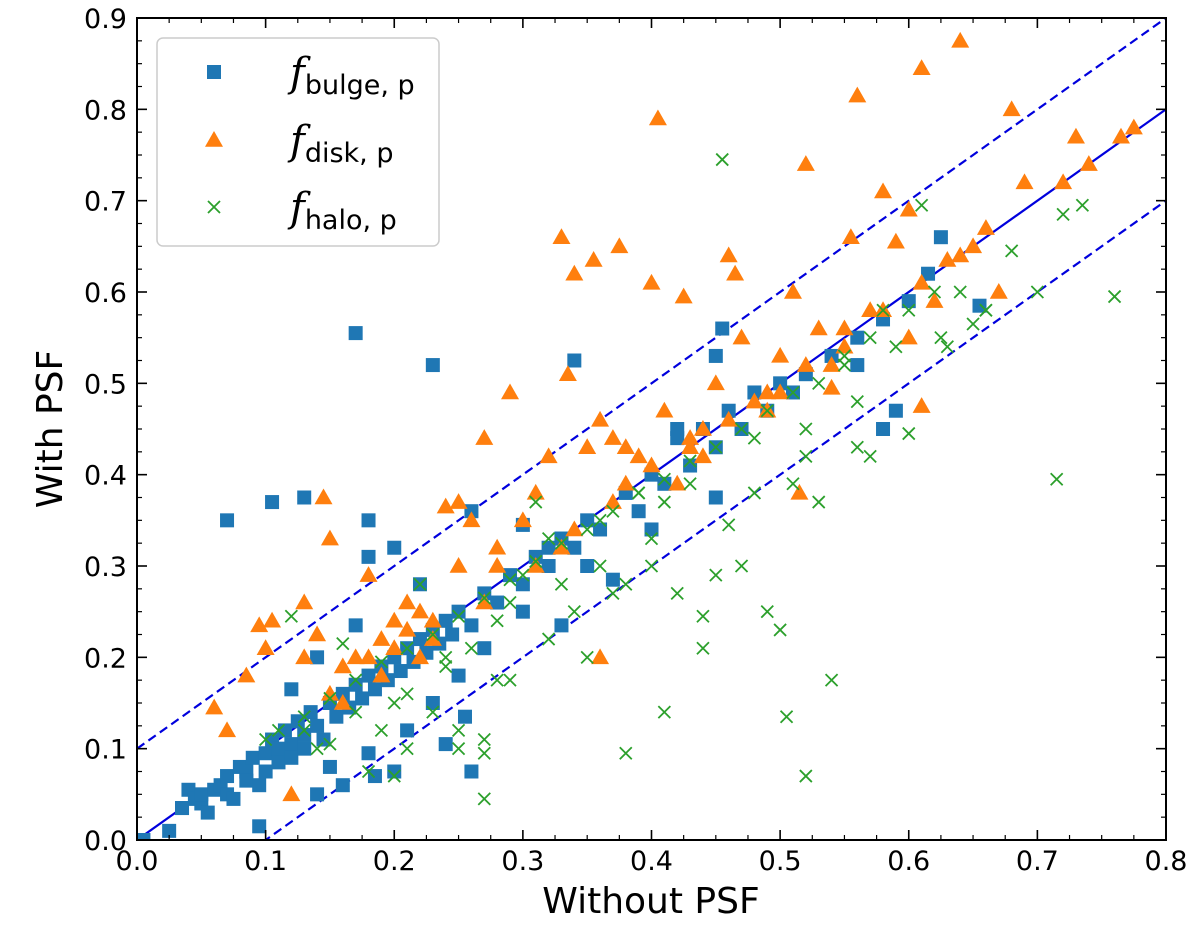 The height and width of the screenshot is (925, 1200). Describe the element at coordinates (650, 901) in the screenshot. I see `x-axis-label: Without PSF` at that location.